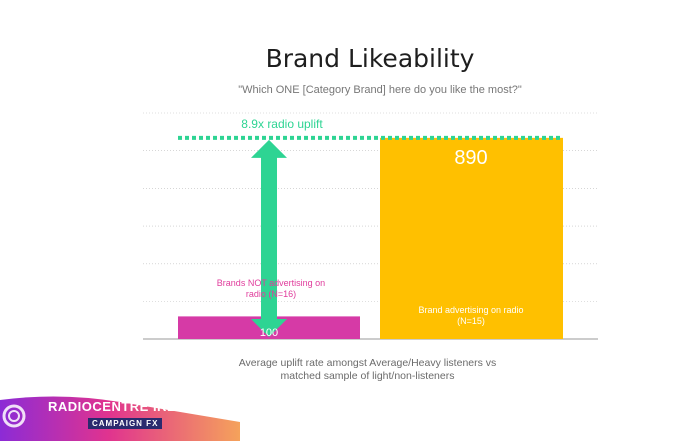 The height and width of the screenshot is (441, 700). Describe the element at coordinates (282, 124) in the screenshot. I see `annotation-label: 8.9x radio uplift` at that location.